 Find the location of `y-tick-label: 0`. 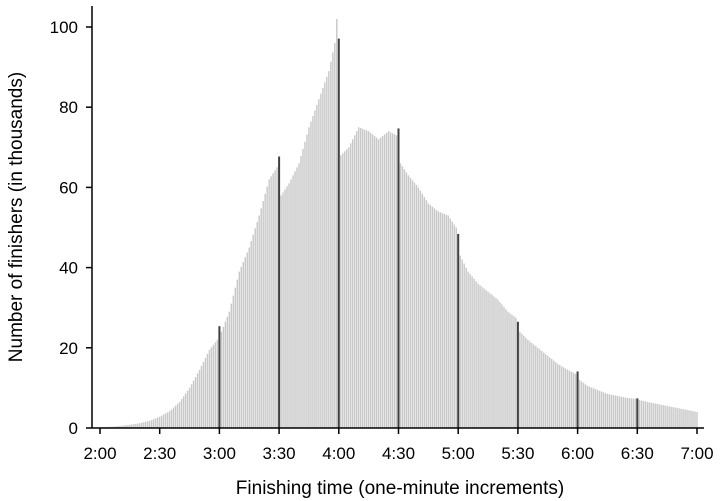

y-tick-label: 0 is located at coordinates (73, 428).